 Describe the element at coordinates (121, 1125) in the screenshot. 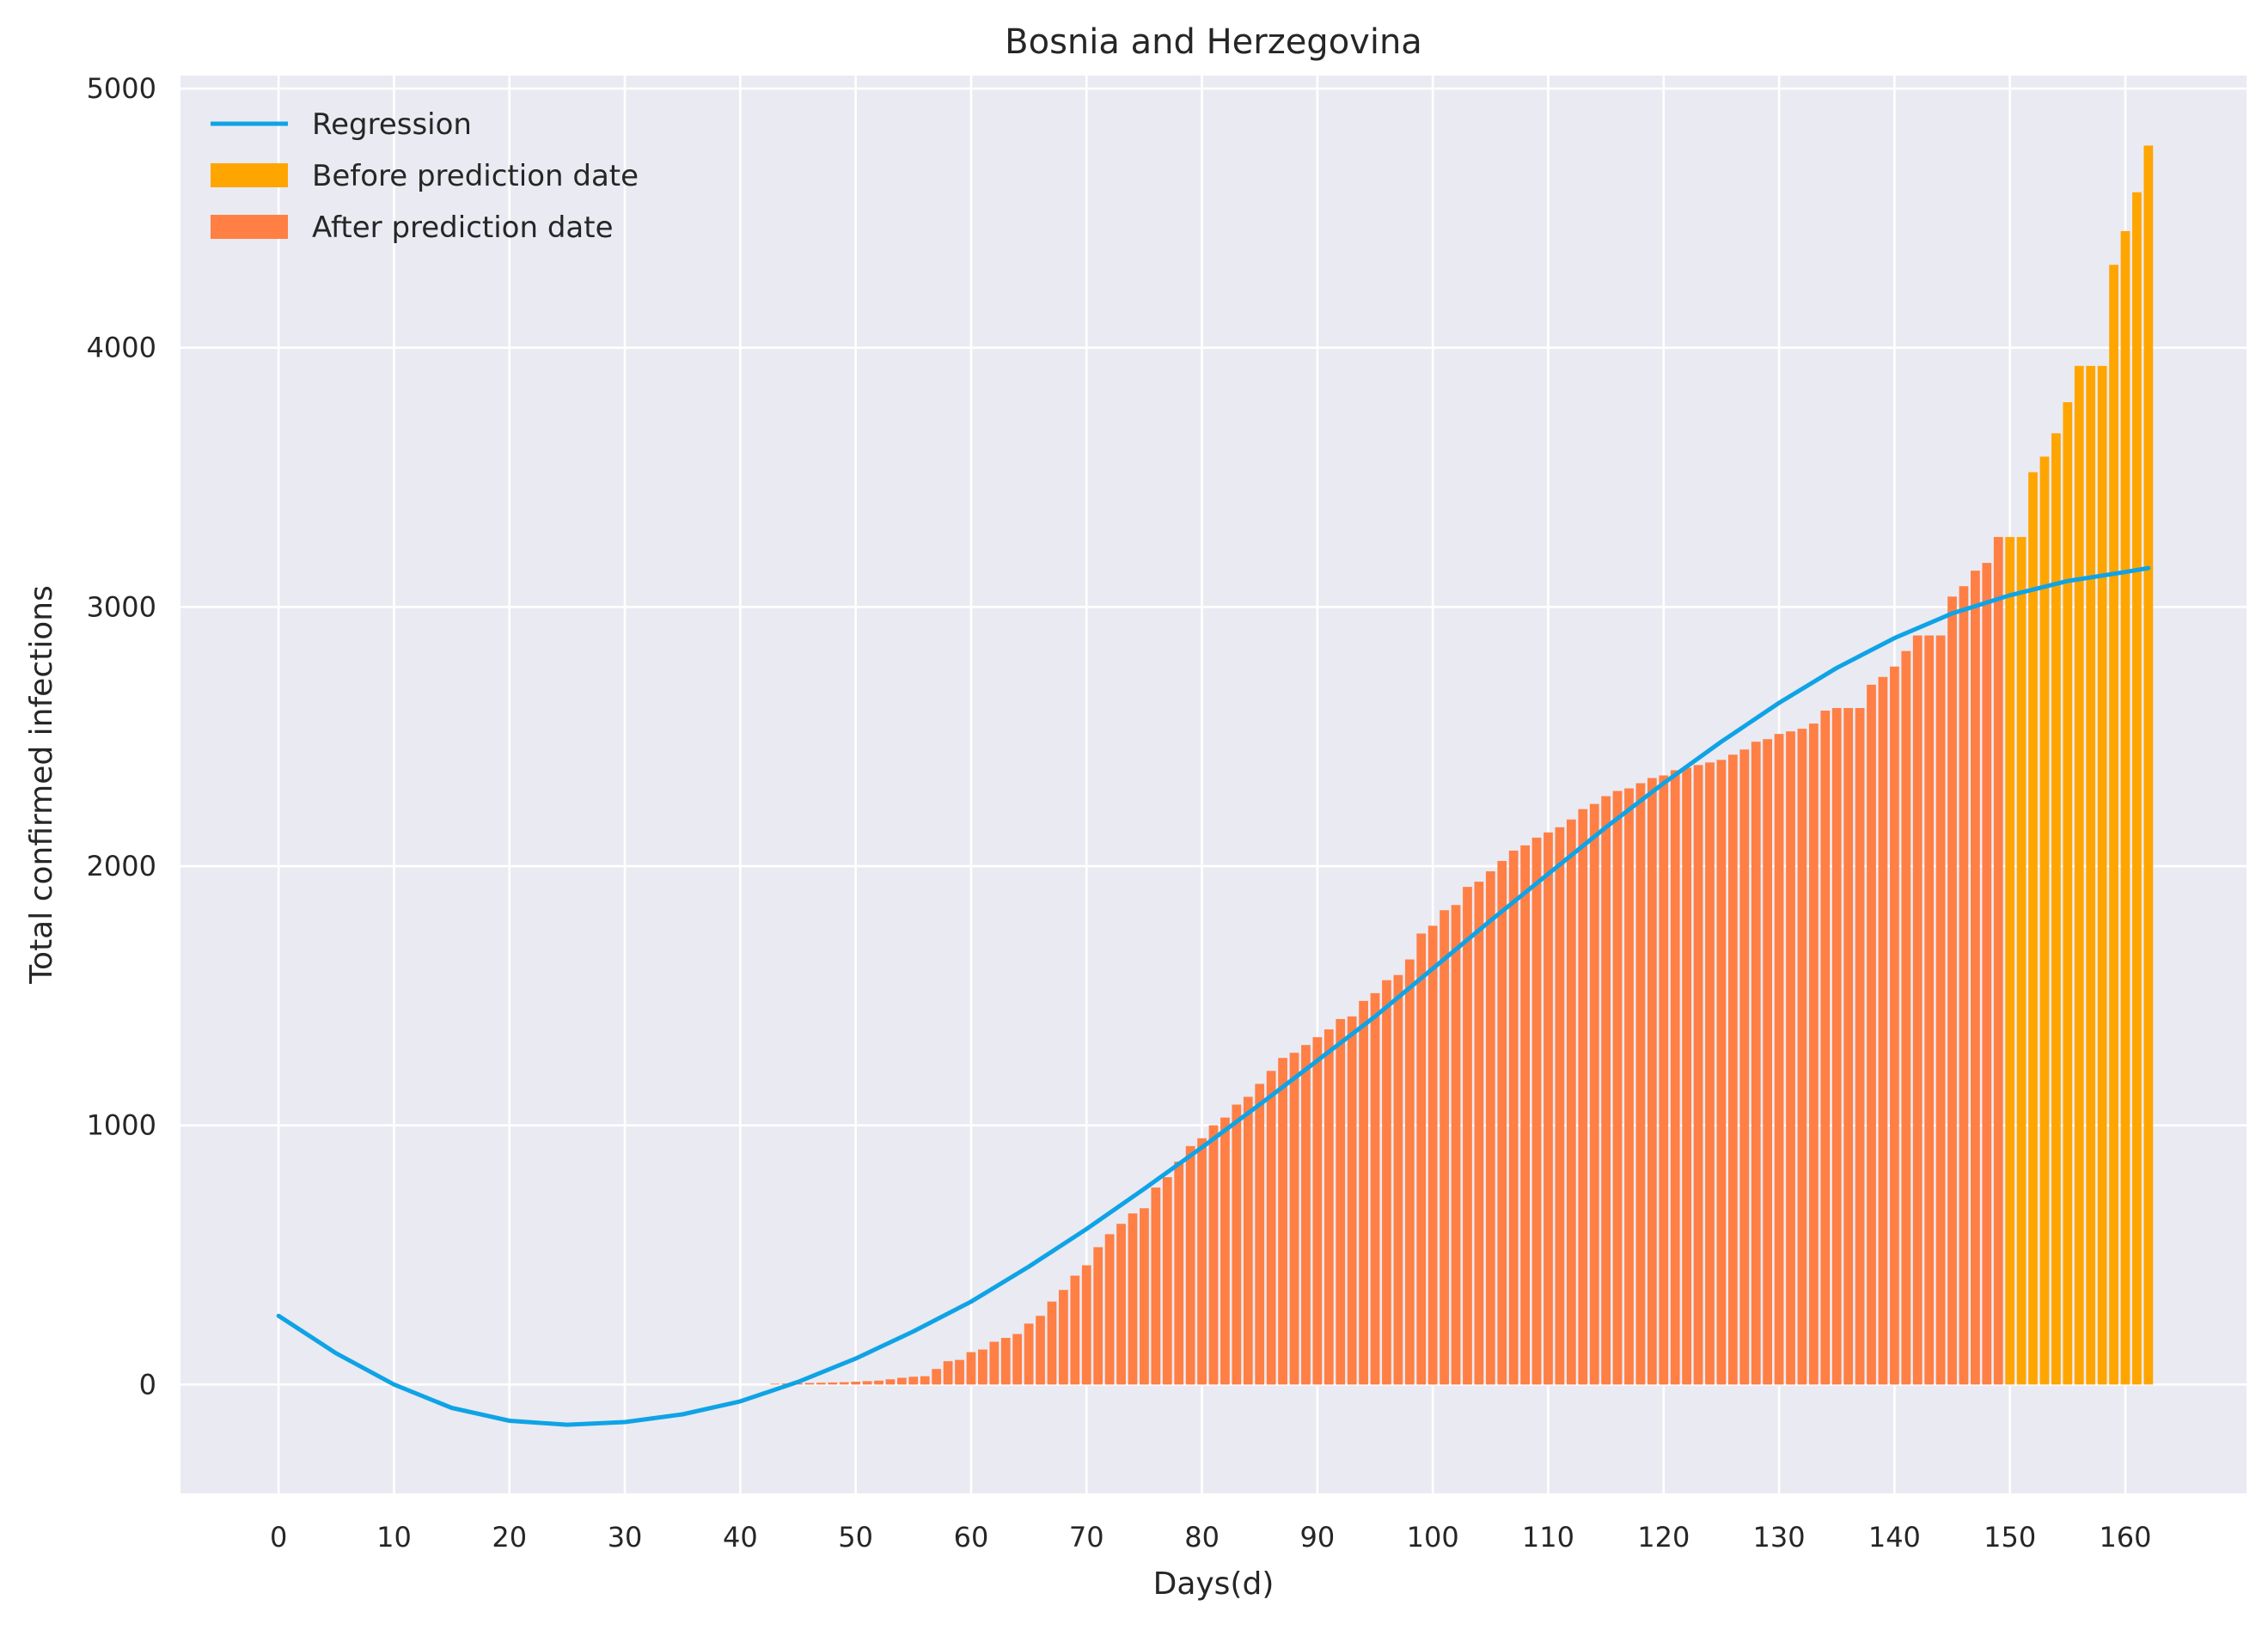

I see `y-tick-label: 1000` at that location.